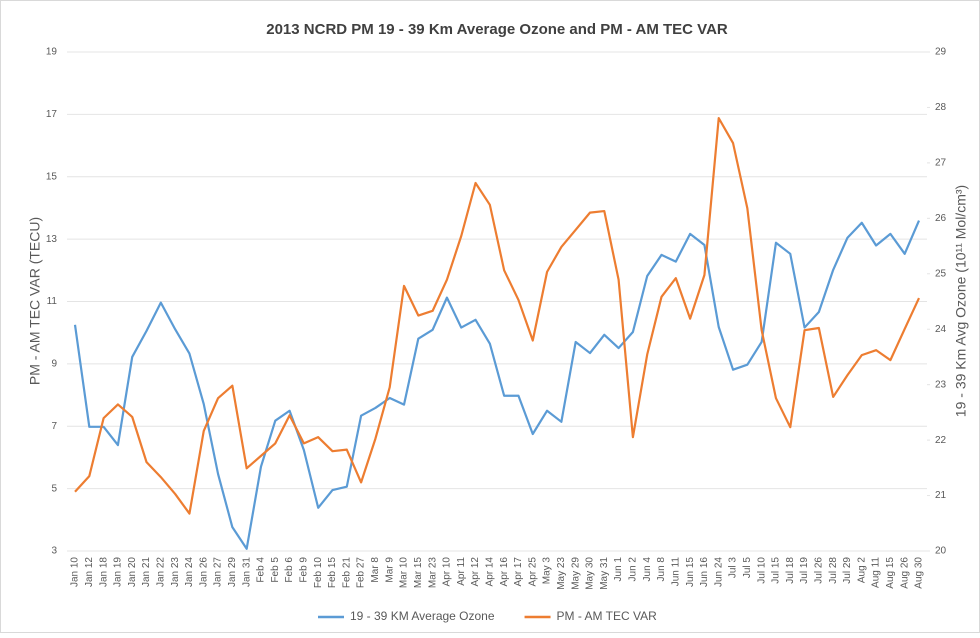 Image resolution: width=980 pixels, height=638 pixels. I want to click on x-tick-label: Feb 15, so click(332, 573).